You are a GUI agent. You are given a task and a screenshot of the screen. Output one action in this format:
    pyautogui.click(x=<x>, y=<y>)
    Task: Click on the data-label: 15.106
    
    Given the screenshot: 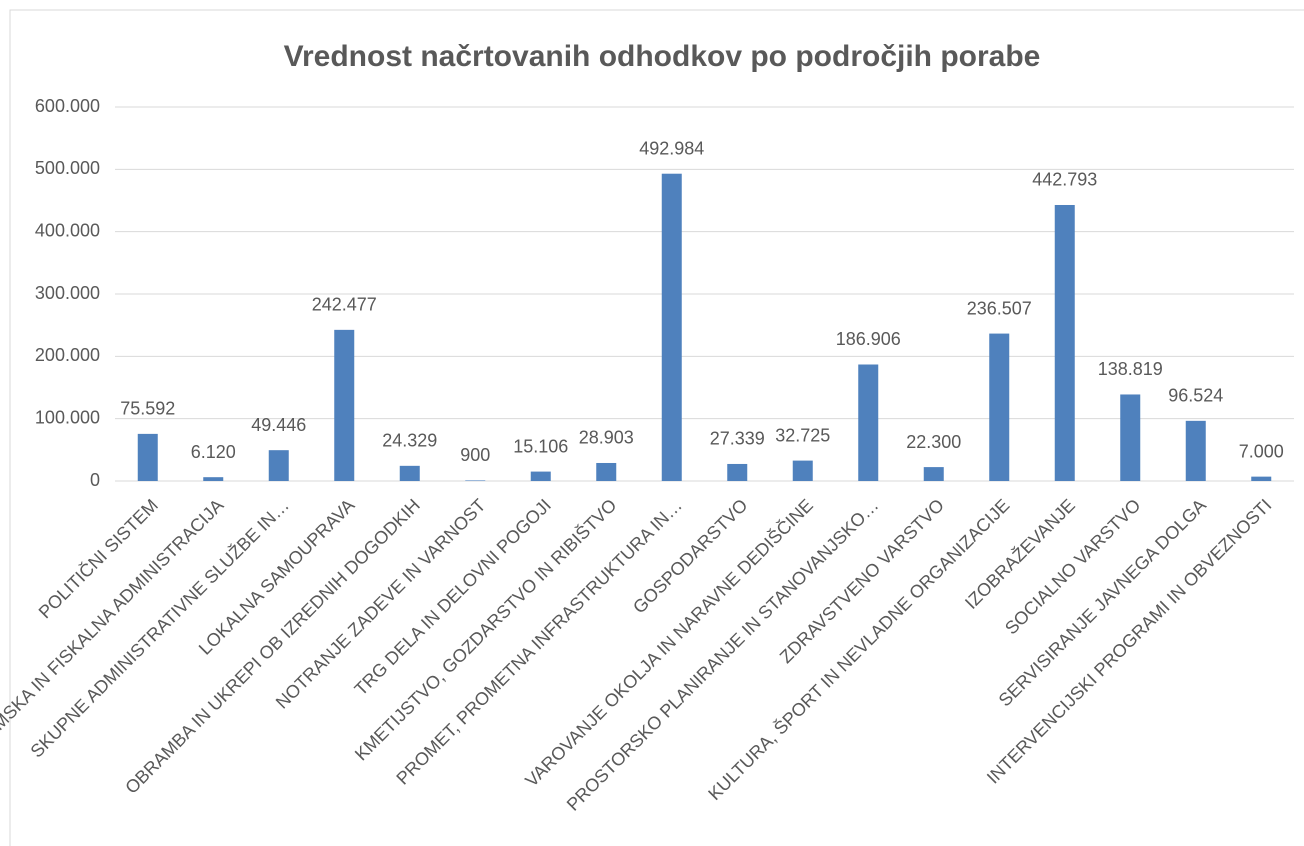 What is the action you would take?
    pyautogui.click(x=540, y=446)
    